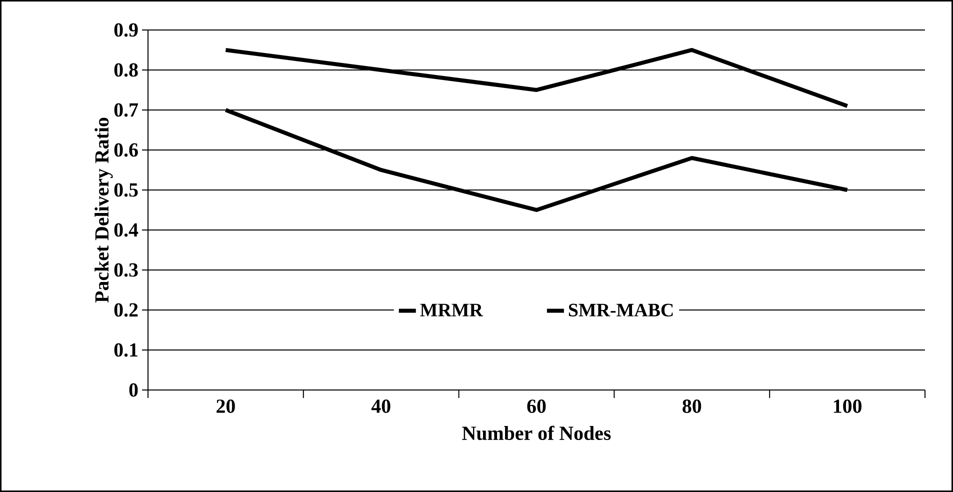 Image resolution: width=953 pixels, height=492 pixels. Describe the element at coordinates (620, 310) in the screenshot. I see `legend-label: SMR-MABC` at that location.